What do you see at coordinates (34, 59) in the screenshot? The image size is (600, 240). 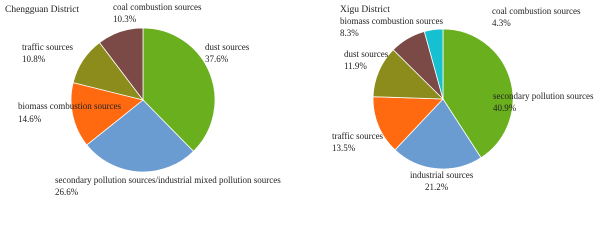 I see `value-label: 10.8%` at bounding box center [34, 59].